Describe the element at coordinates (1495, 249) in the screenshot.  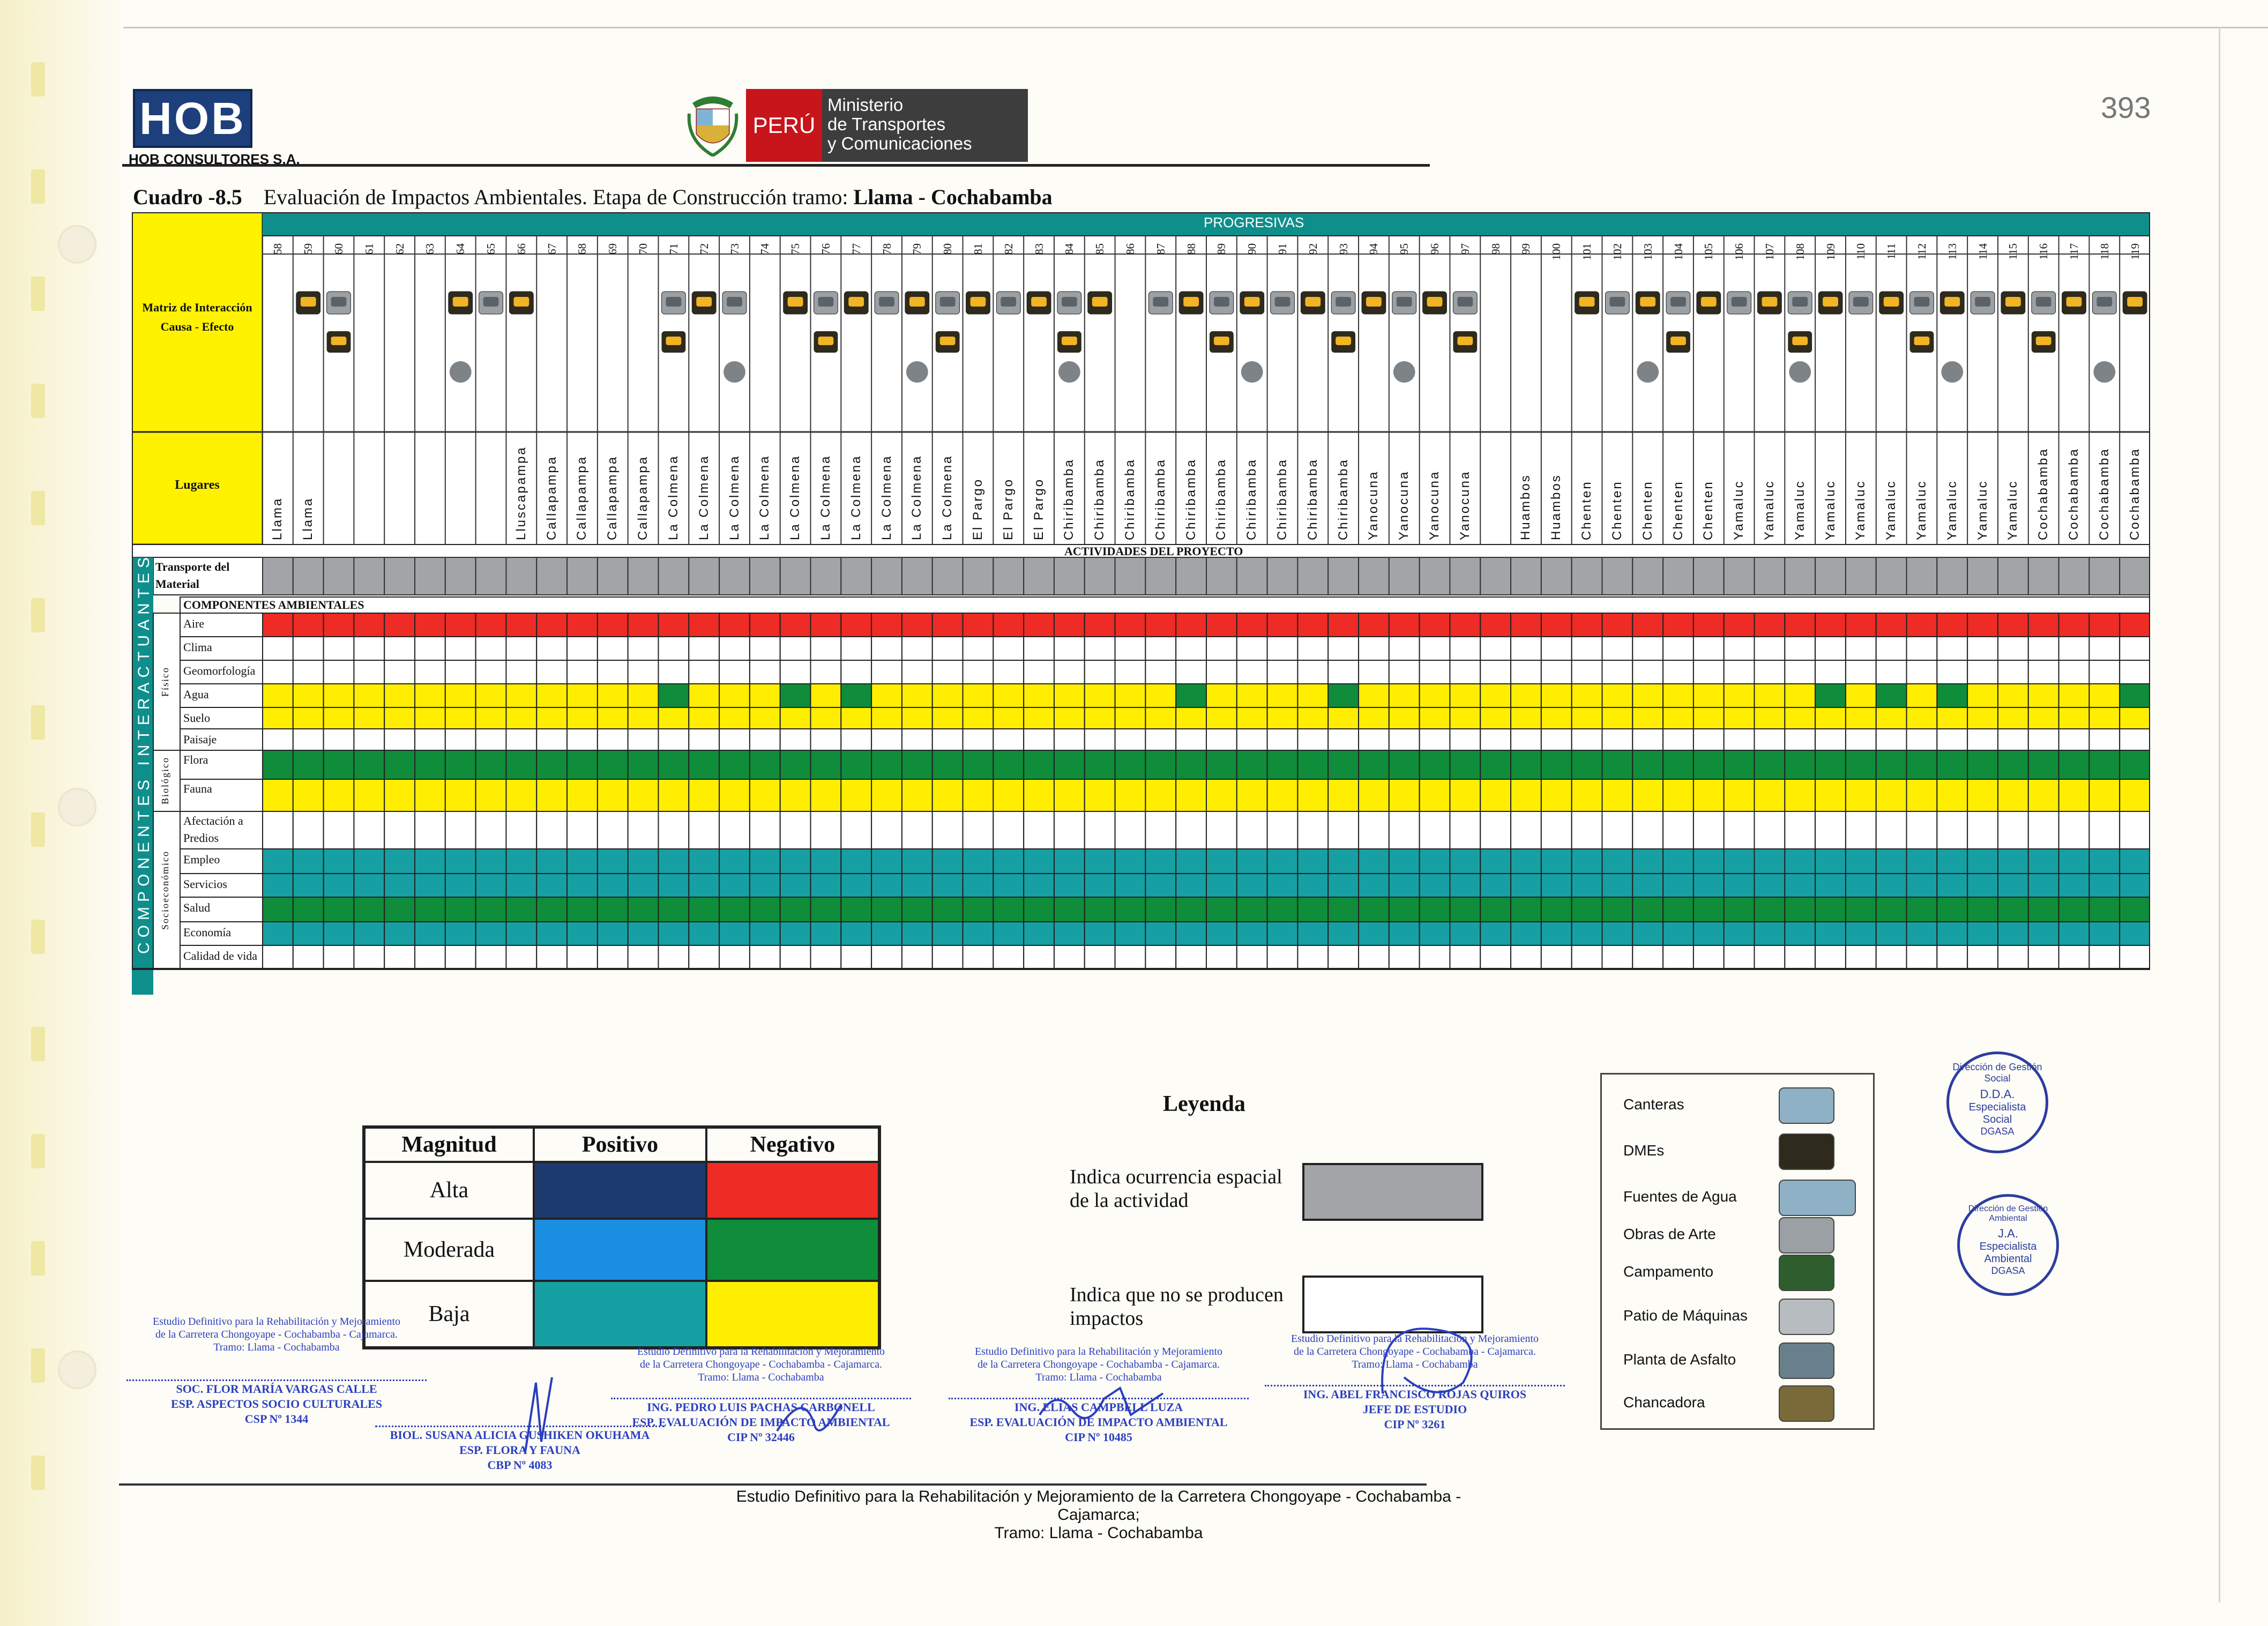
I see `progresiva-number: 98` at that location.